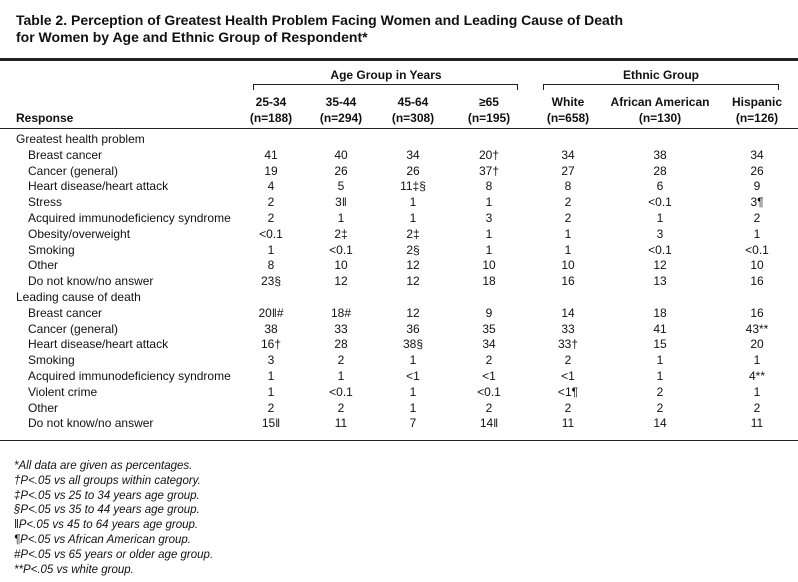 This screenshot has height=582, width=798. What do you see at coordinates (73, 328) in the screenshot?
I see `row-label: Cancer (general)` at bounding box center [73, 328].